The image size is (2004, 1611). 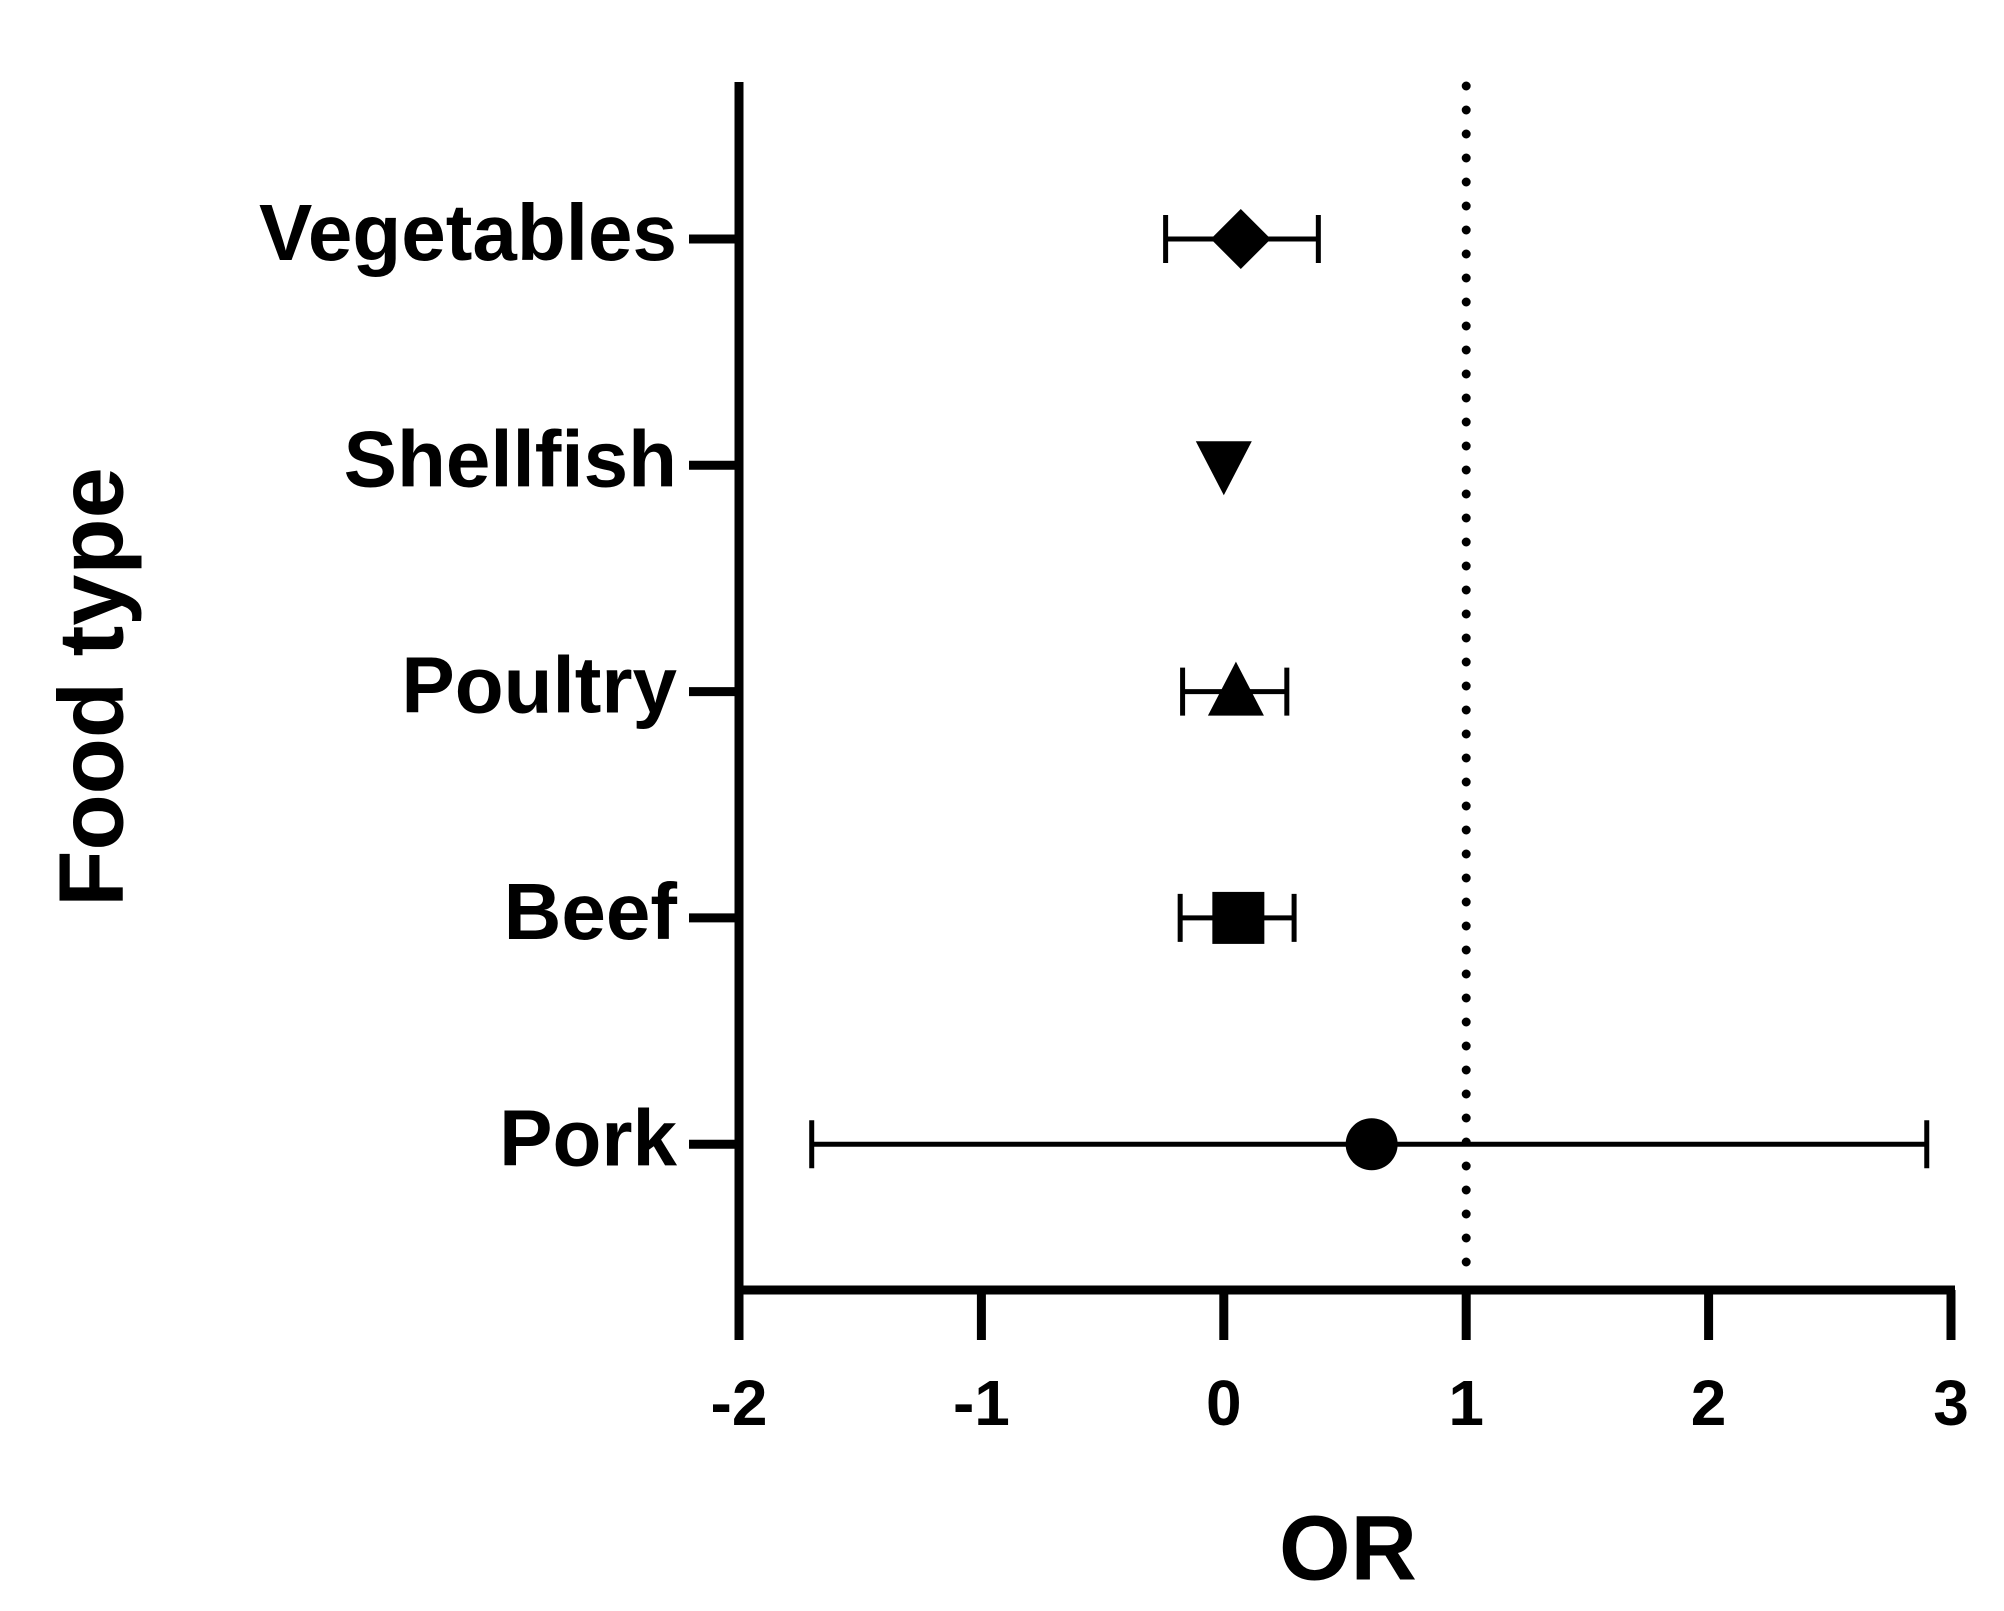 What do you see at coordinates (91, 687) in the screenshot?
I see `y-axis-title: Food type` at bounding box center [91, 687].